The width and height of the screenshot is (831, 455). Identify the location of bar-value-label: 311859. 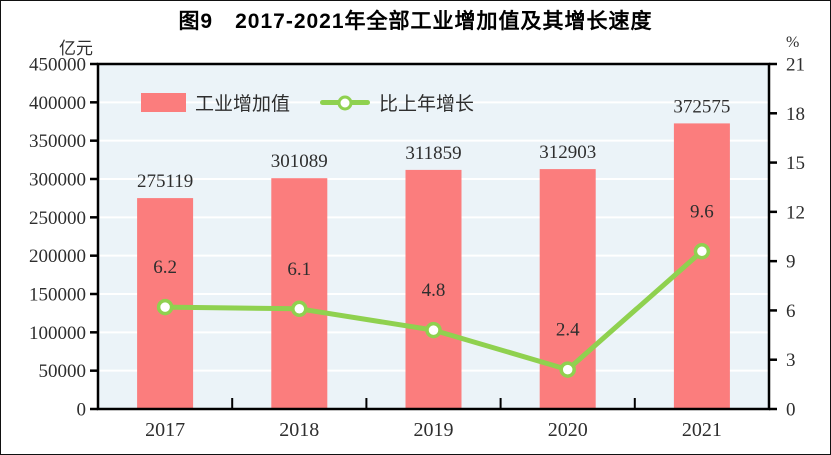
(433, 153).